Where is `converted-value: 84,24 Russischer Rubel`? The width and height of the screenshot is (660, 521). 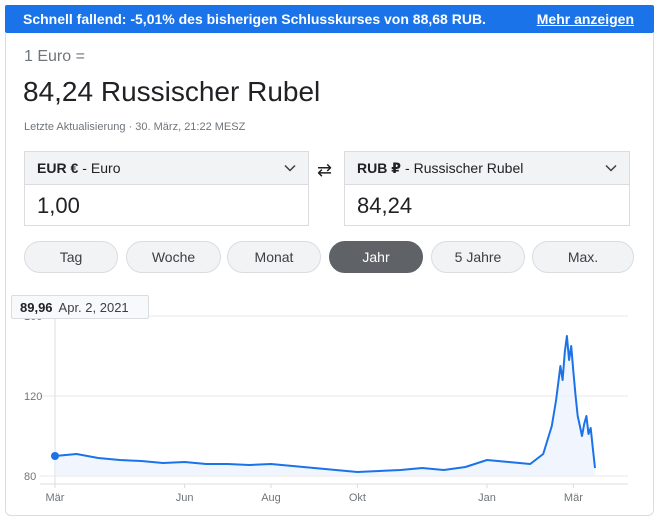 converted-value: 84,24 Russischer Rubel is located at coordinates (172, 91).